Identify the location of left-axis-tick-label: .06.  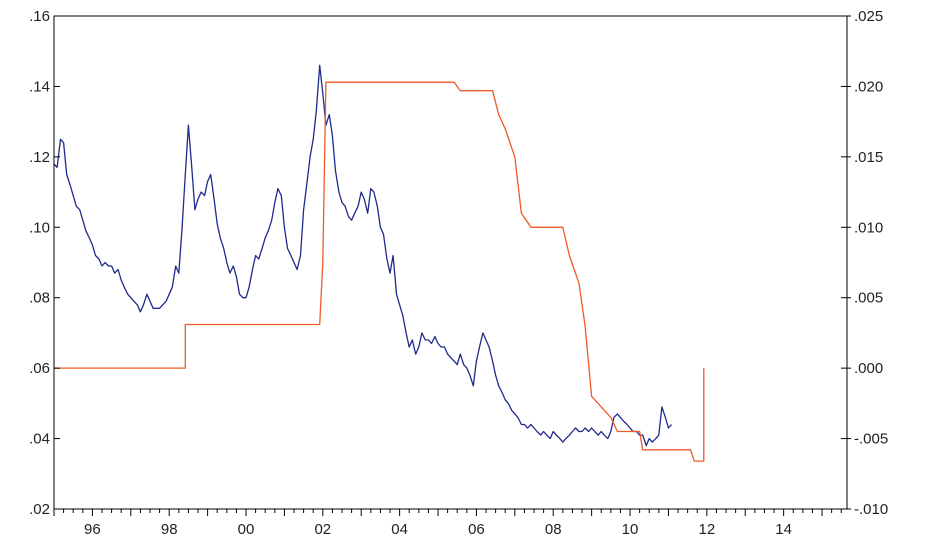
(39, 368).